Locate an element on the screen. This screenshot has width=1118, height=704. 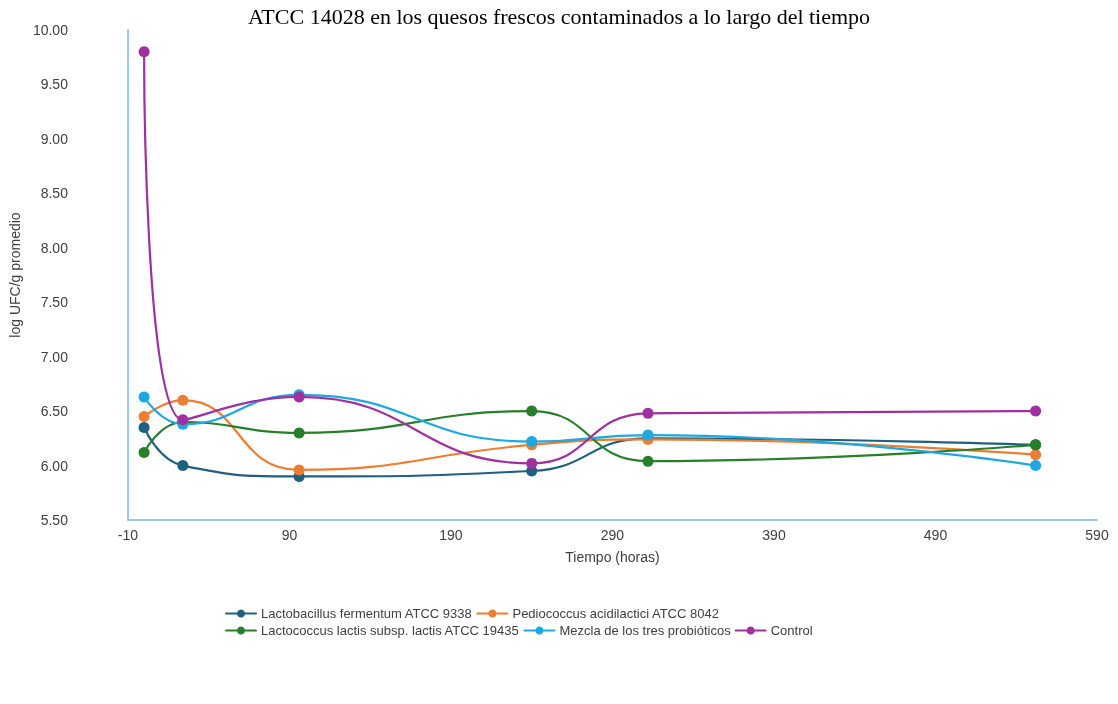
y-tick-label: 7.50 is located at coordinates (54, 302).